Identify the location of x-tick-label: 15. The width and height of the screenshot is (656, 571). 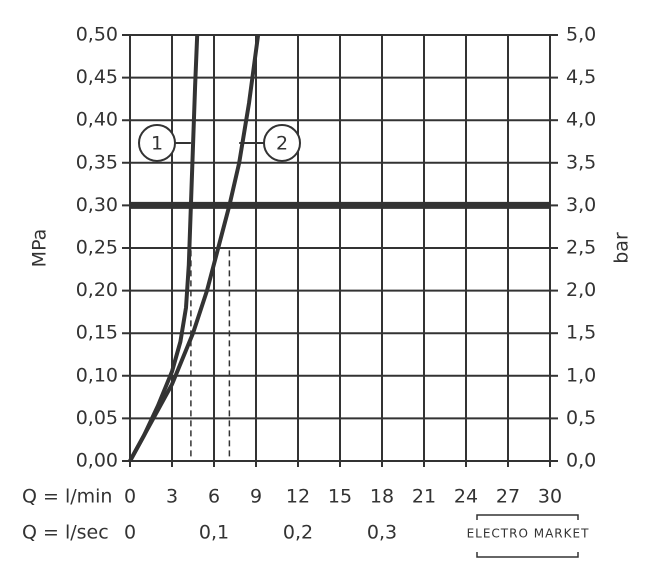
(340, 497).